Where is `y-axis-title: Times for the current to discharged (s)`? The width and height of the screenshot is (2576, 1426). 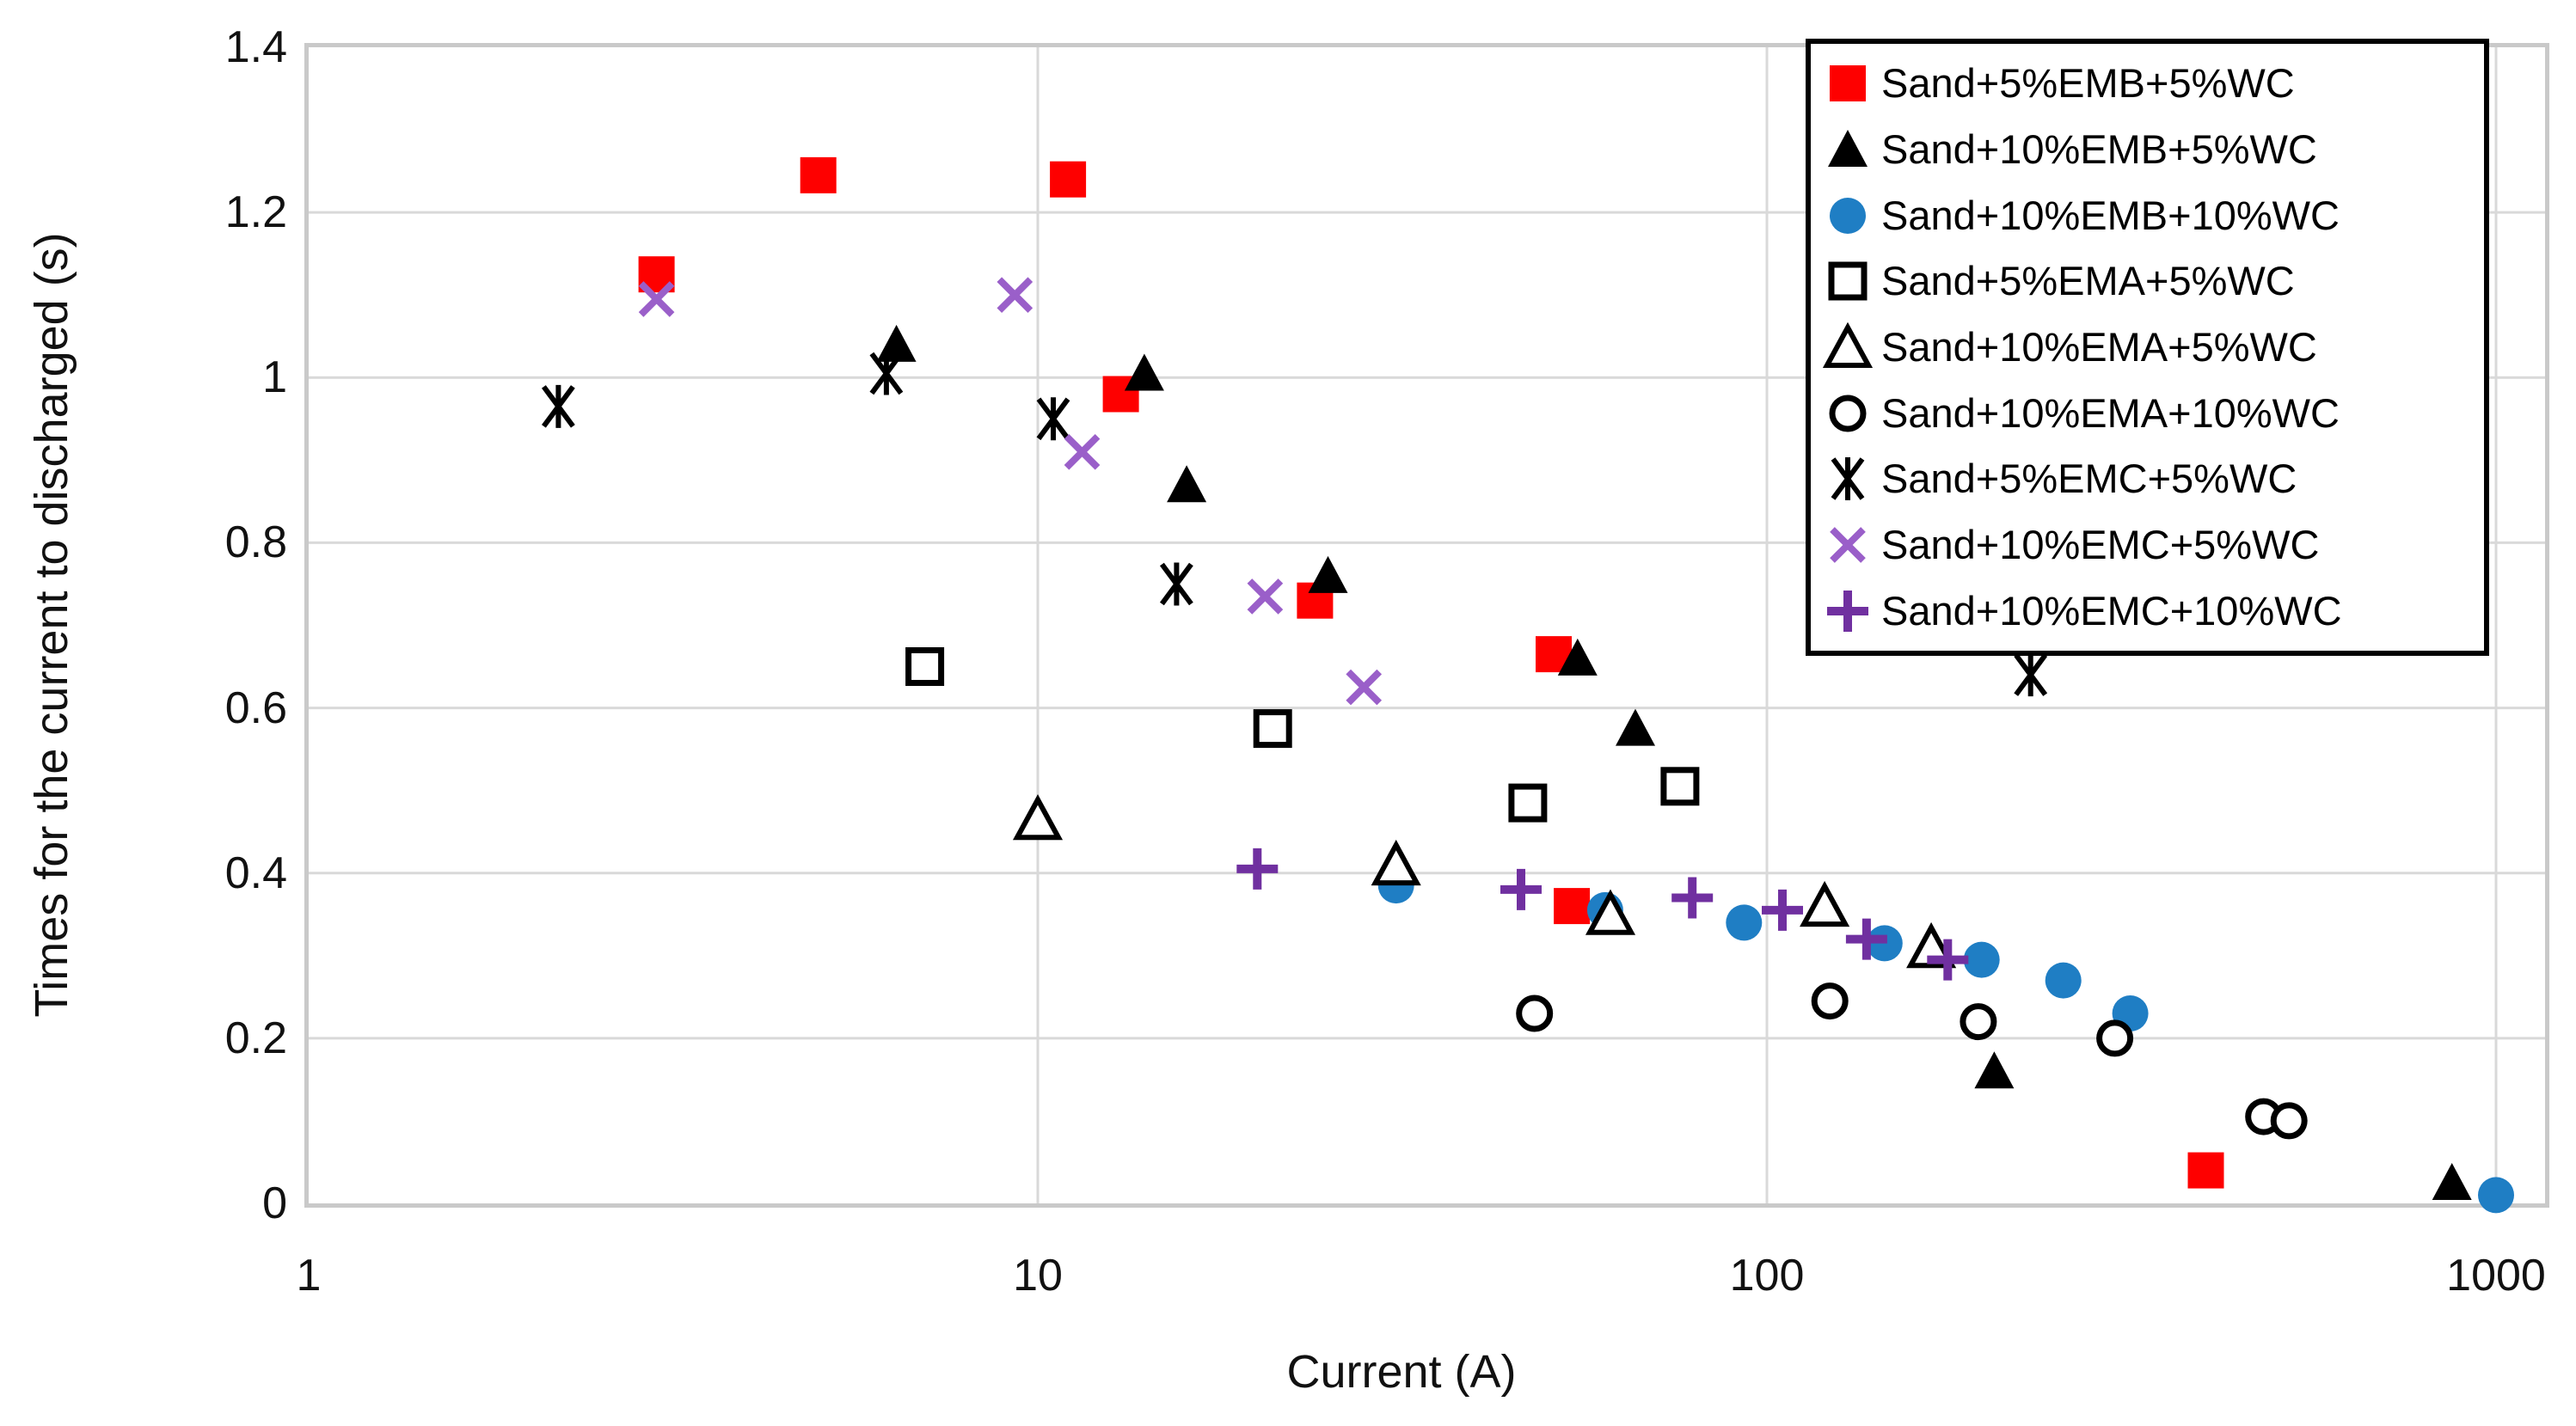
y-axis-title: Times for the current to discharged (s) is located at coordinates (52, 625).